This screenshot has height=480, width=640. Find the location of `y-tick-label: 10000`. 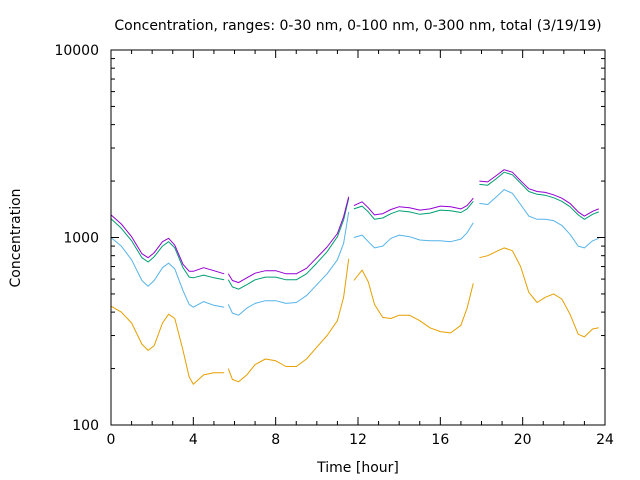

y-tick-label: 10000 is located at coordinates (76, 51).